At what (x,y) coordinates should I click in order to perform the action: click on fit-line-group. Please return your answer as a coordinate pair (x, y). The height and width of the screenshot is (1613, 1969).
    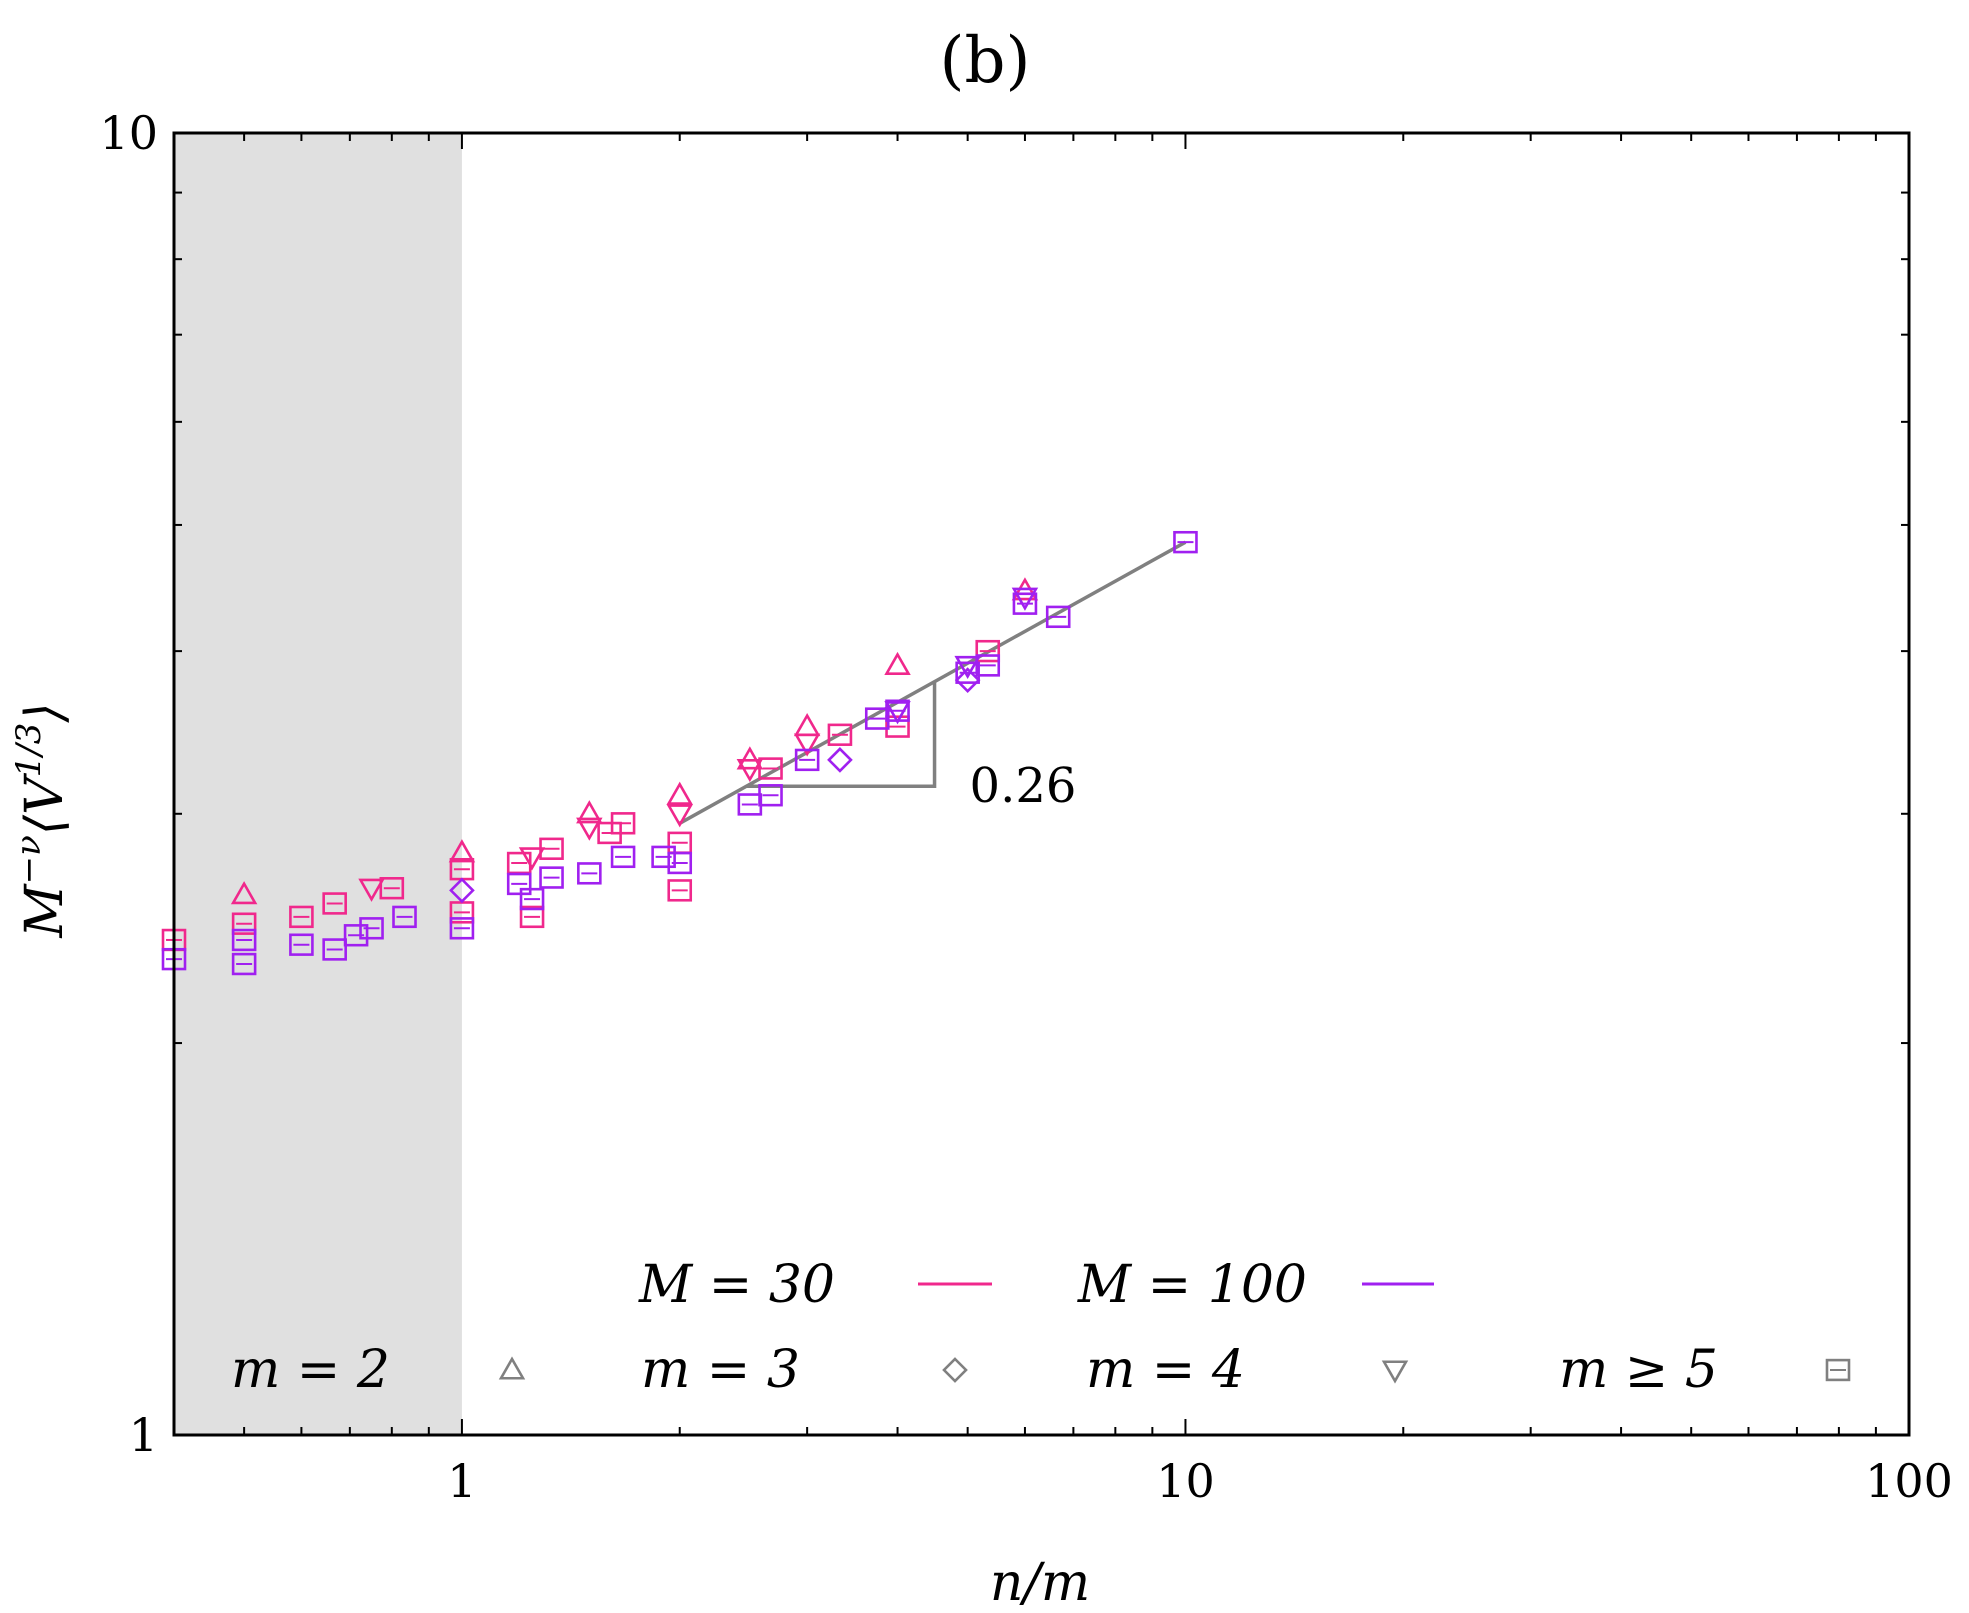
    Looking at the image, I should click on (932, 682).